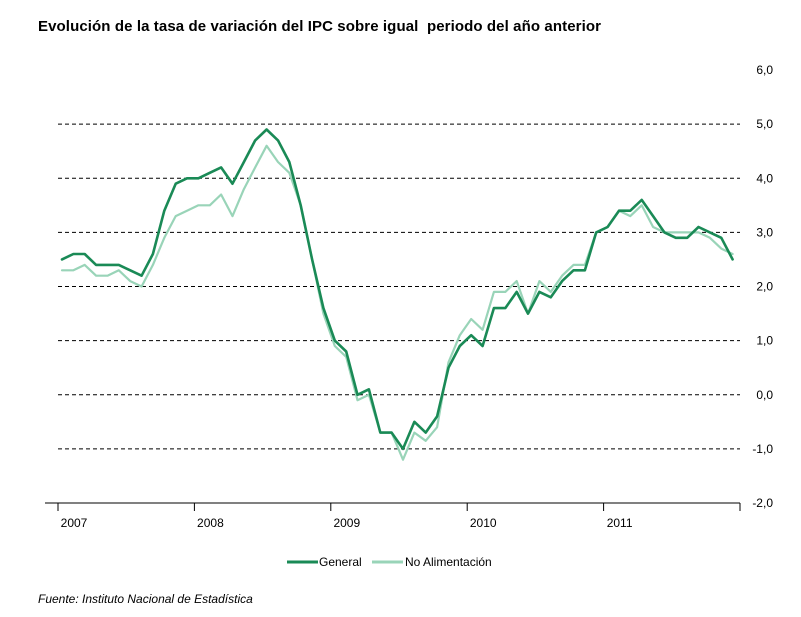 This screenshot has height=617, width=801. I want to click on y-tick-label: 4,0, so click(764, 178).